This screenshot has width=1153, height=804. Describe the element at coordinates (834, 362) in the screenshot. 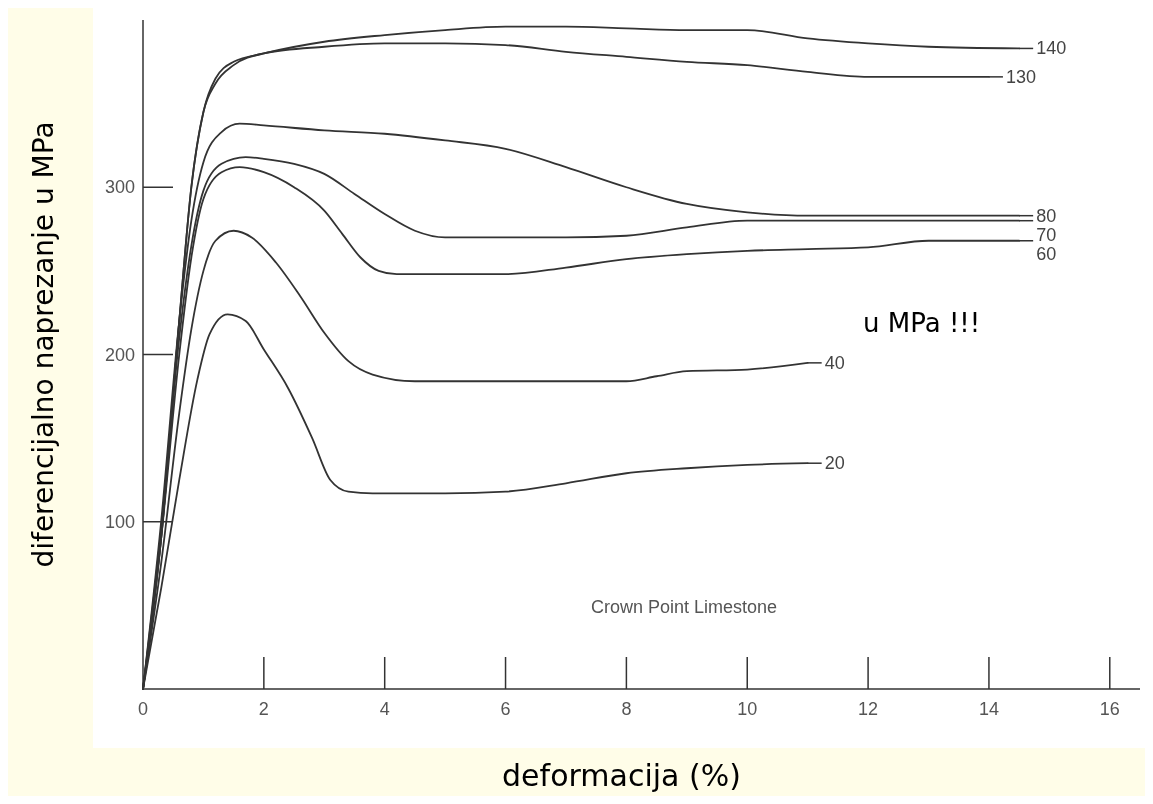

I see `legend-label: 40` at that location.